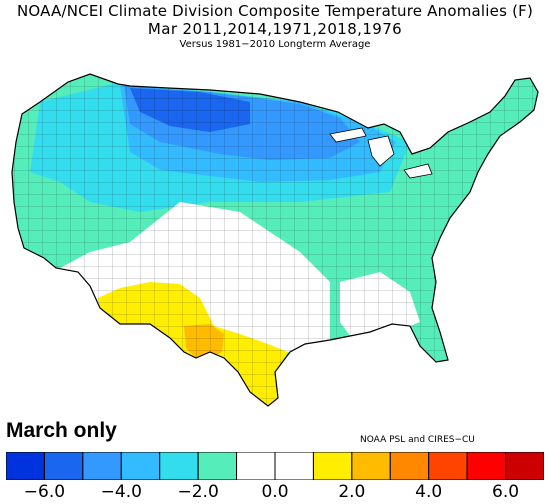 The height and width of the screenshot is (504, 550). Describe the element at coordinates (381, 151) in the screenshot. I see `great-lakes-michigan` at that location.